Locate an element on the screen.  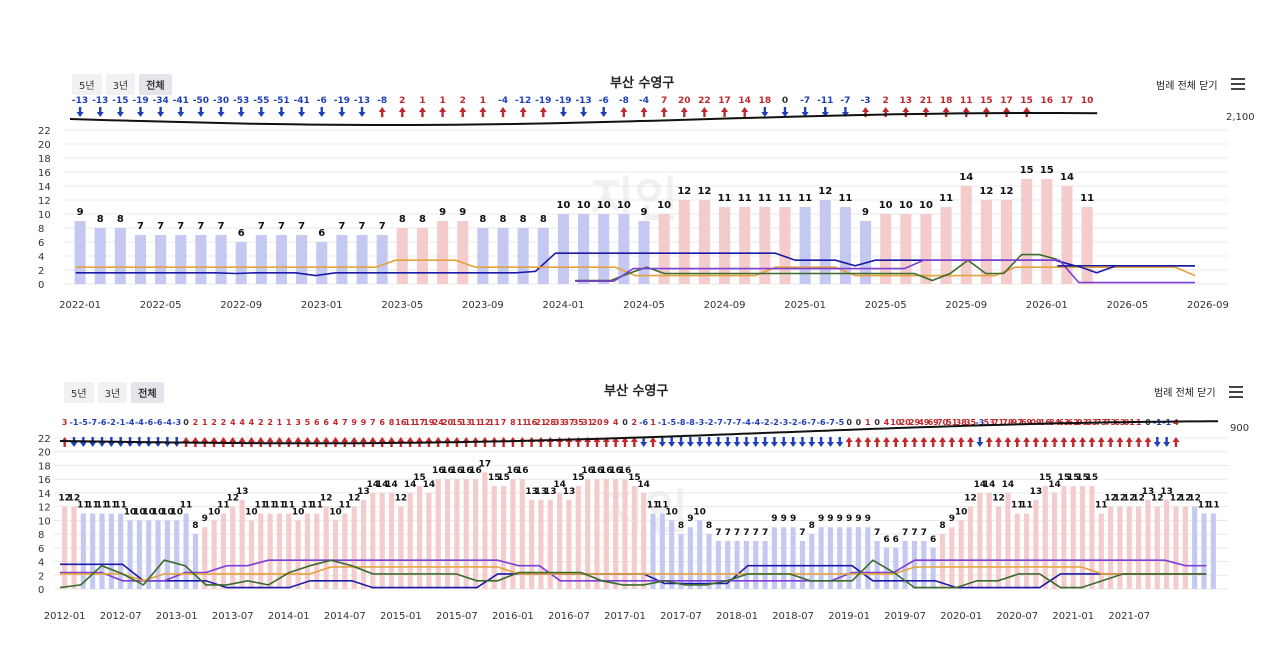
x-tick-label: 2022-09 is located at coordinates (241, 305).